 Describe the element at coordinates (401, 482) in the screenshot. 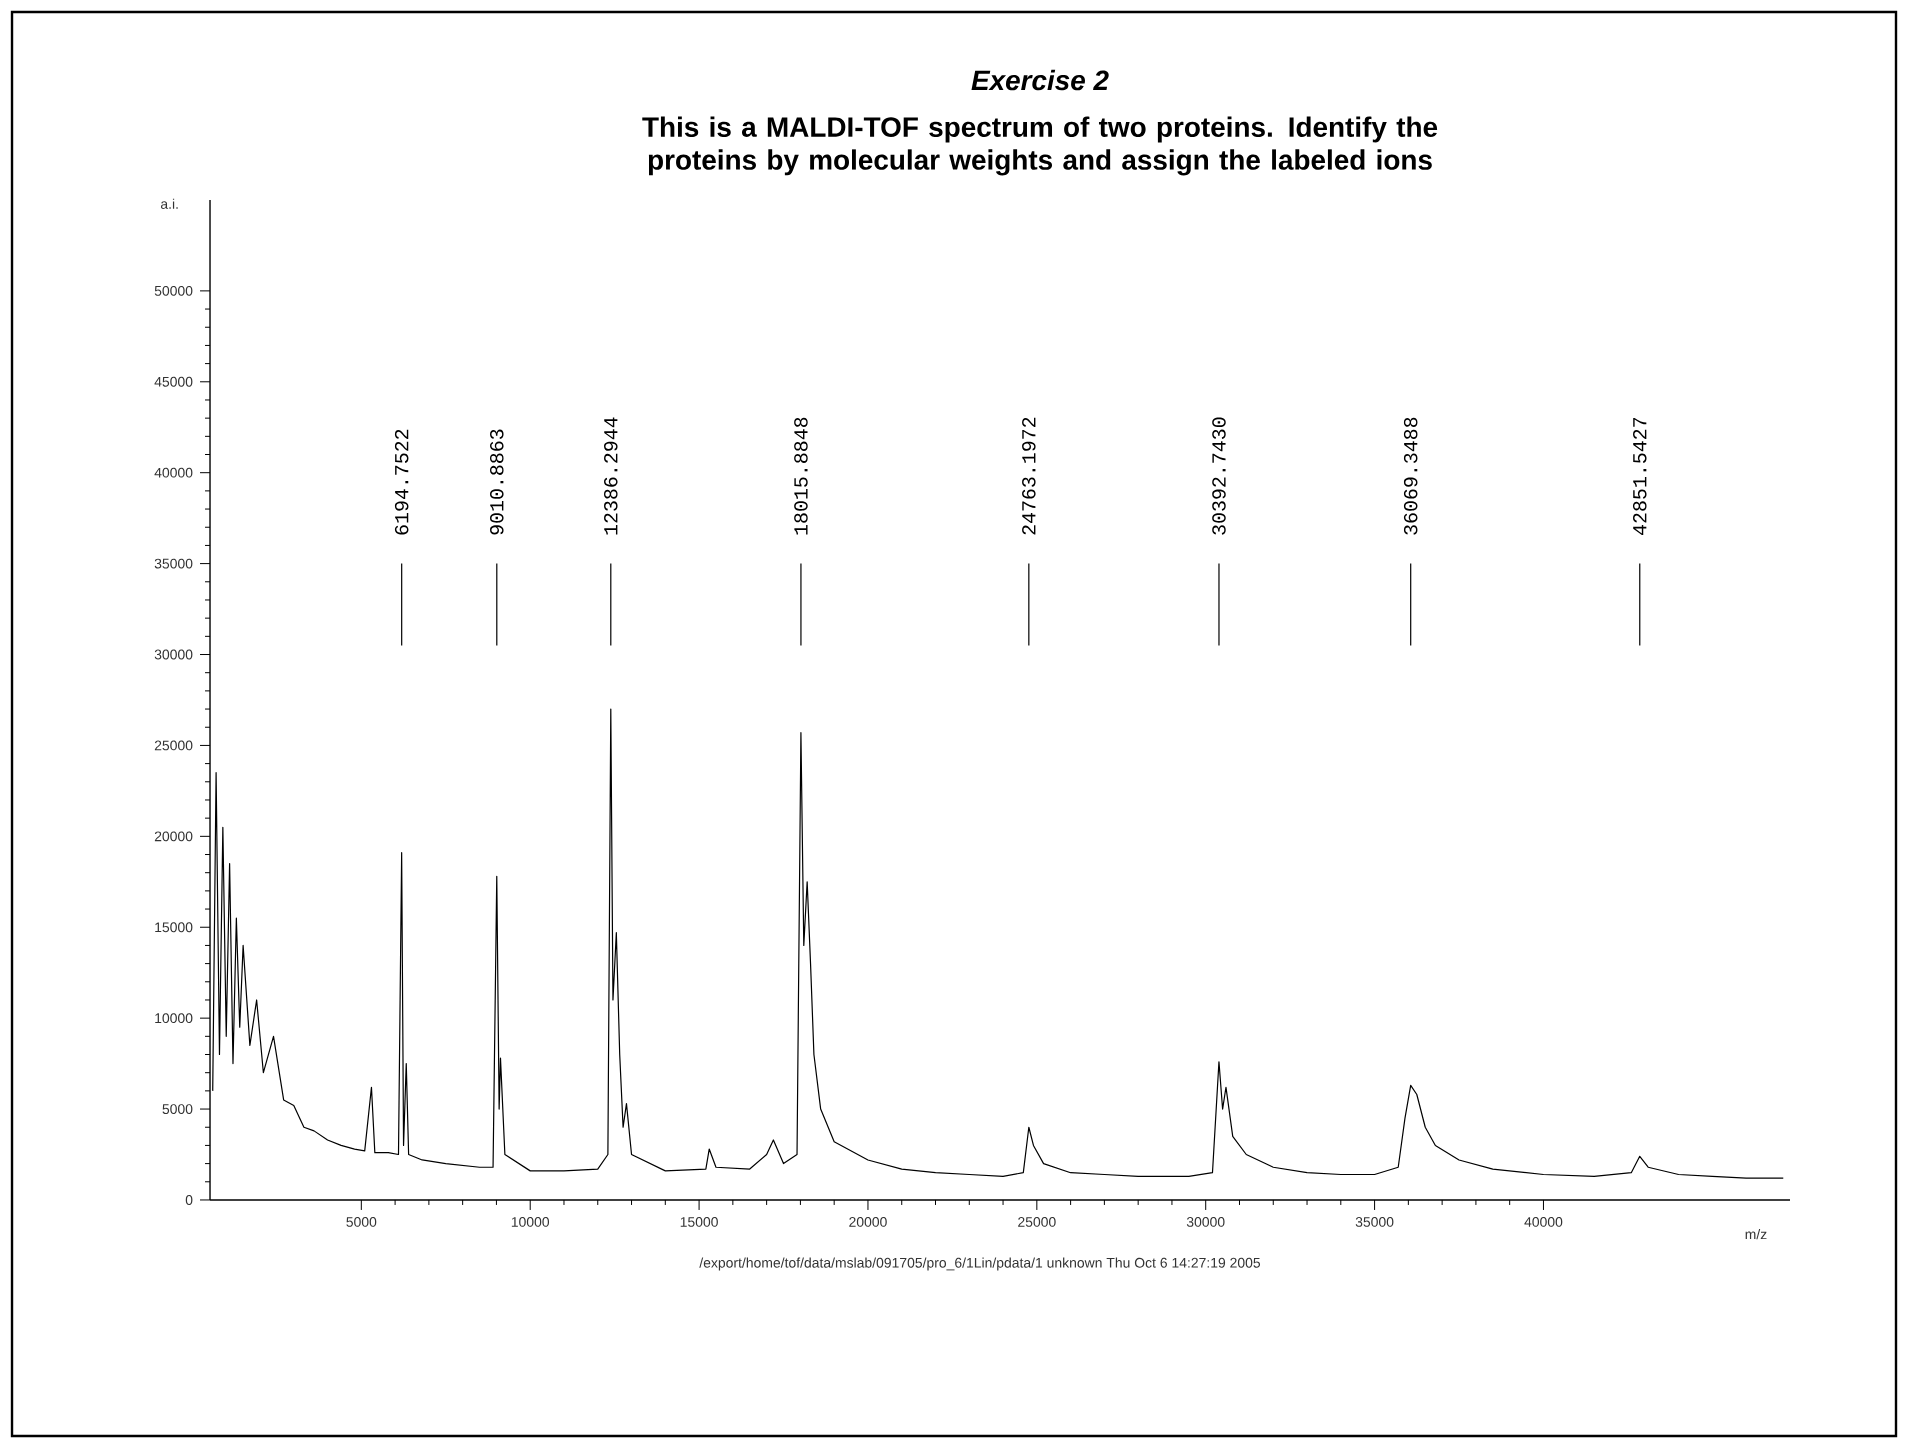

I see `ref-line-label: 6194.7522` at that location.